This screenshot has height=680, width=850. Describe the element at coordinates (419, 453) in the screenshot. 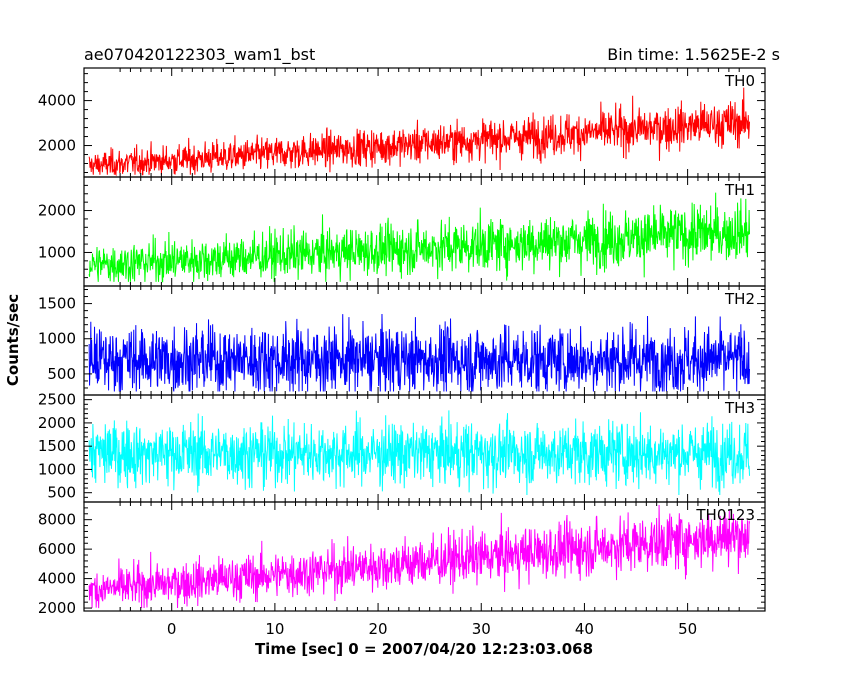

I see `series-th3` at that location.